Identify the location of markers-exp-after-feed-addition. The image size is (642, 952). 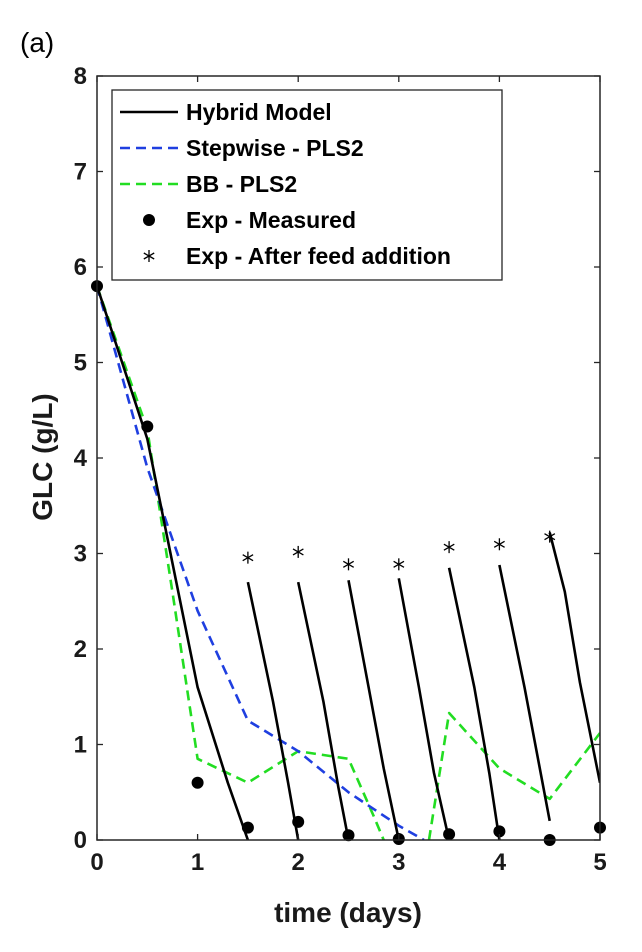
(399, 550).